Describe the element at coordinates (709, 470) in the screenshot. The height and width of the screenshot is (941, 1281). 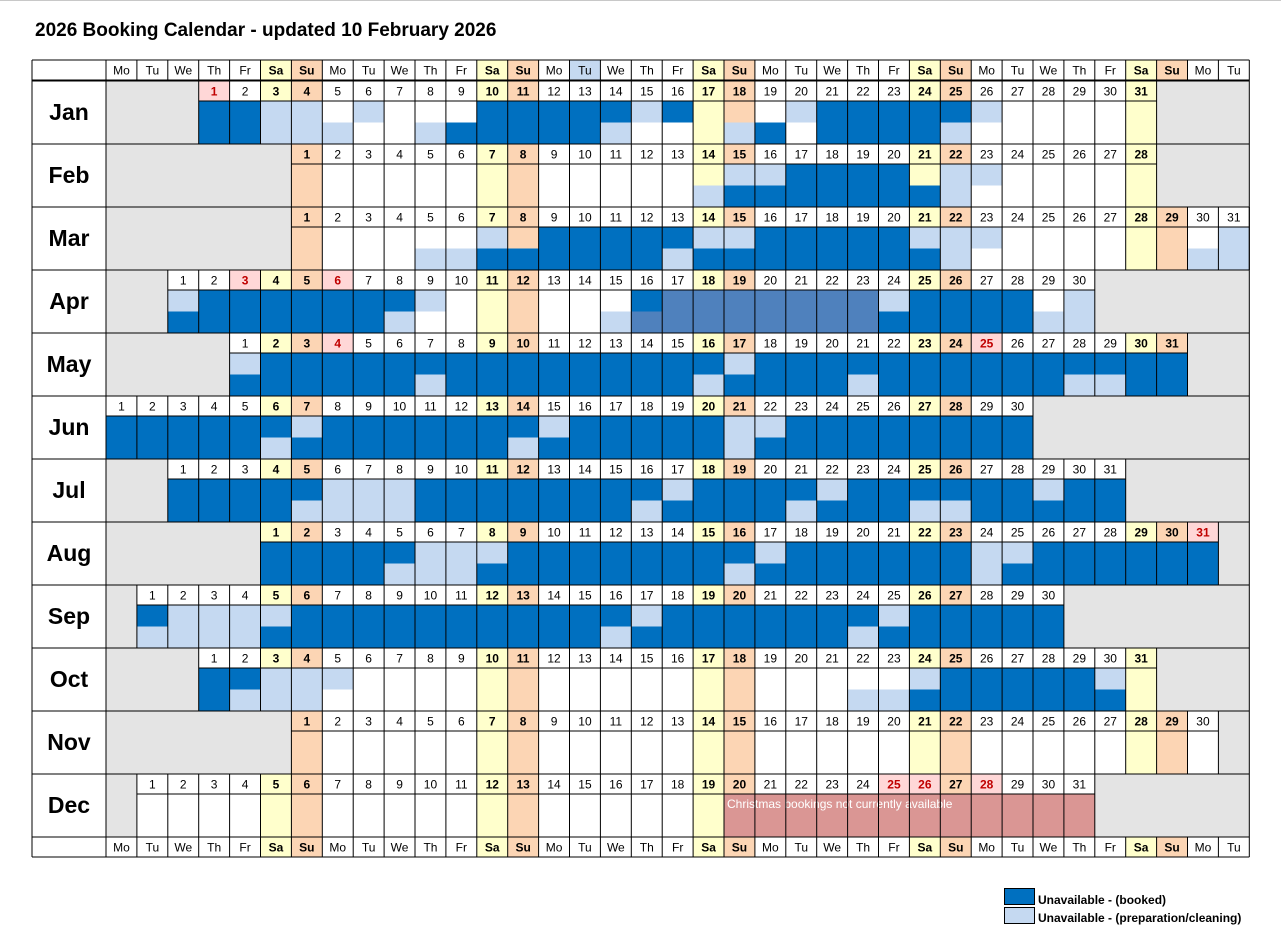
I see `day-number: 18` at that location.